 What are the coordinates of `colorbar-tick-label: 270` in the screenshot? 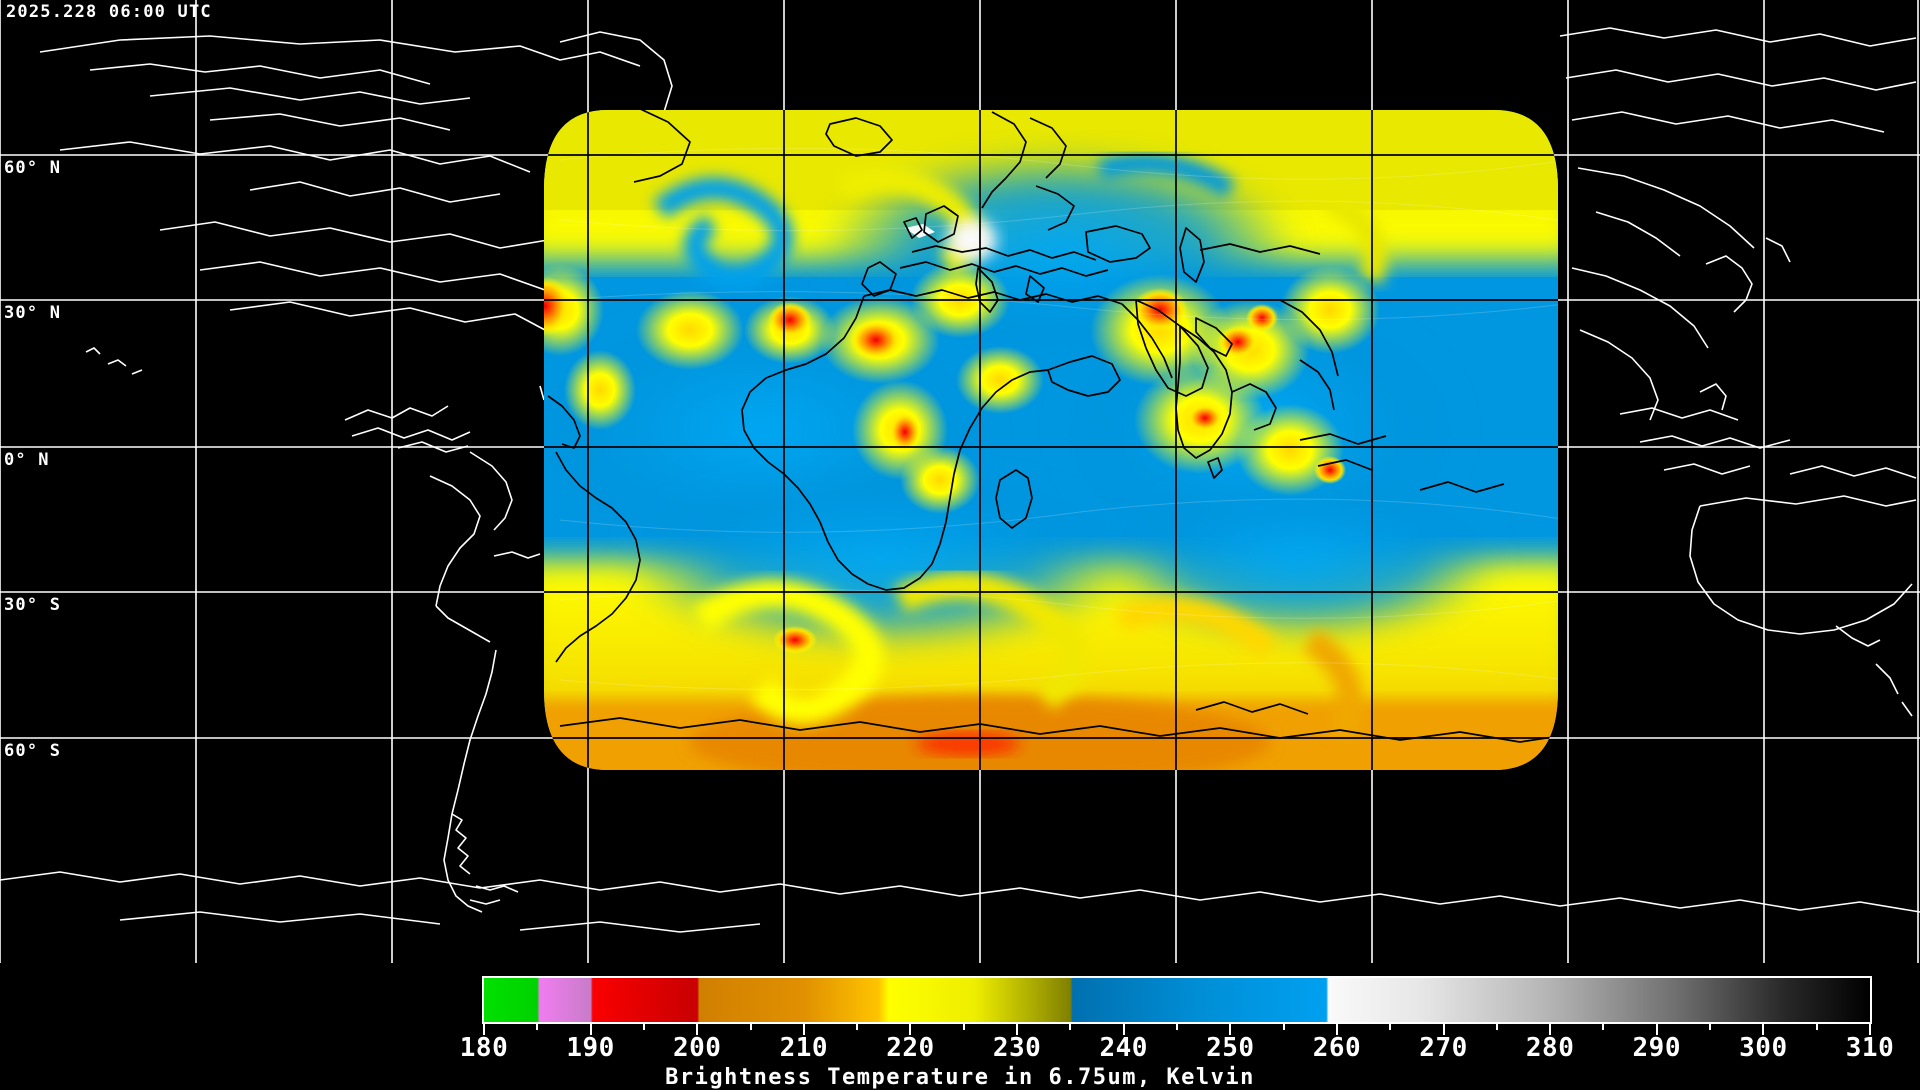 It's located at (1443, 1048).